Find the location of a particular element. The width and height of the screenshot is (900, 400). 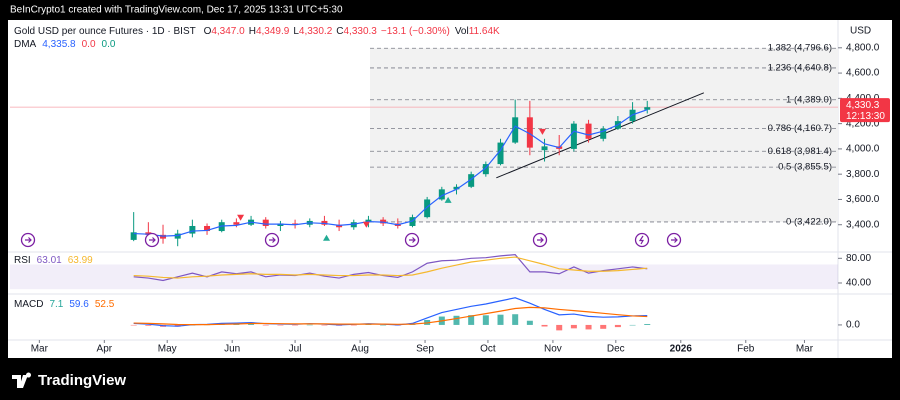

legend-text: MACD is located at coordinates (28, 304).